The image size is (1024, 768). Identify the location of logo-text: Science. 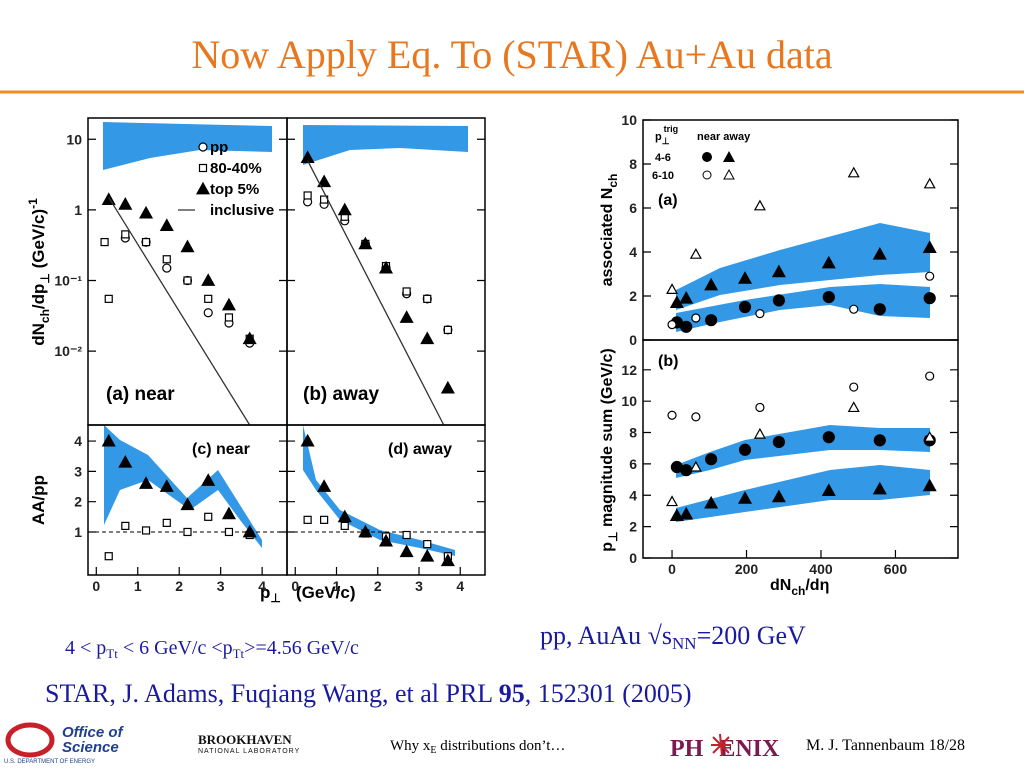
(90, 747).